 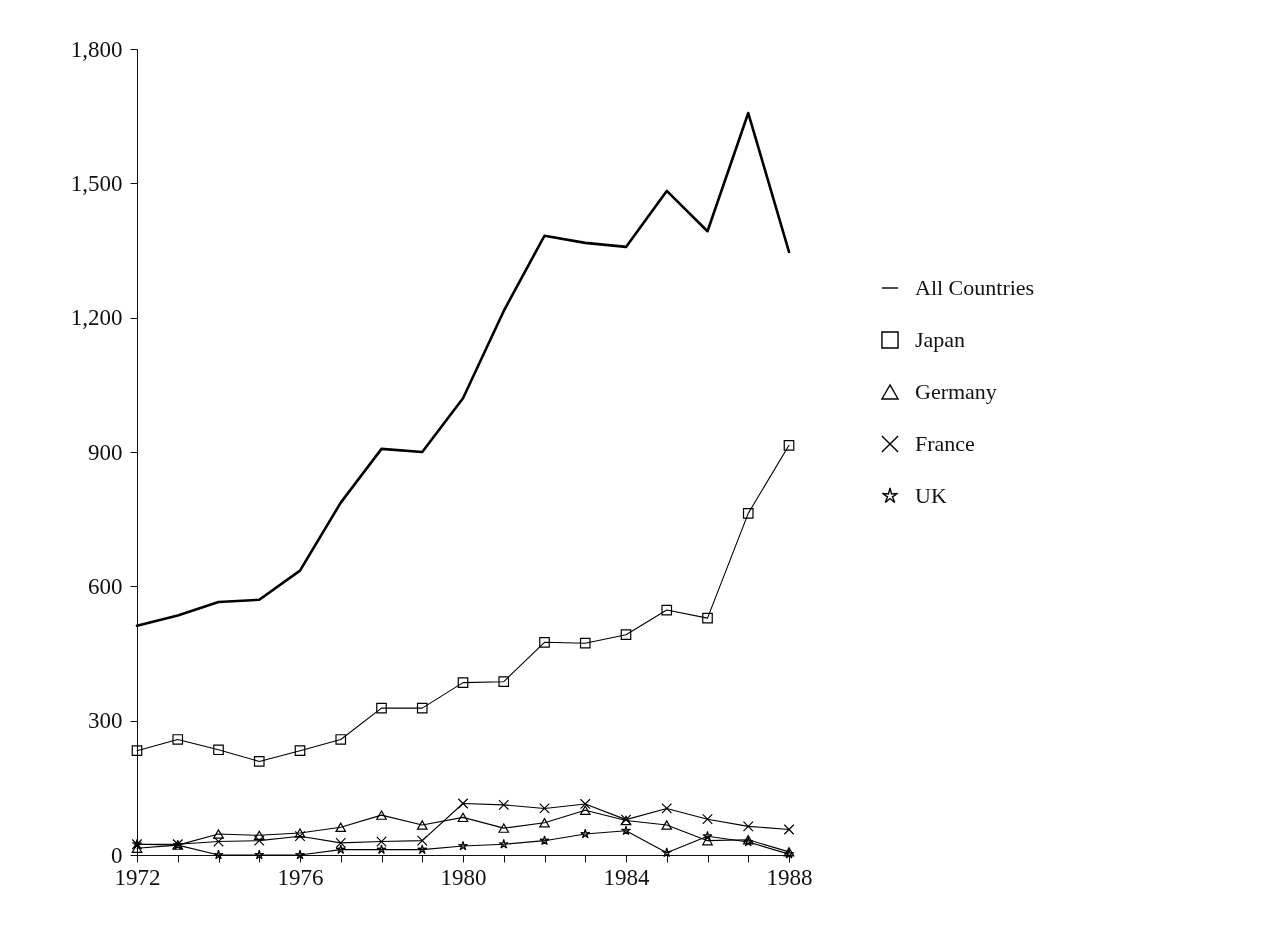 What do you see at coordinates (789, 877) in the screenshot?
I see `x-tick-label: 1988` at bounding box center [789, 877].